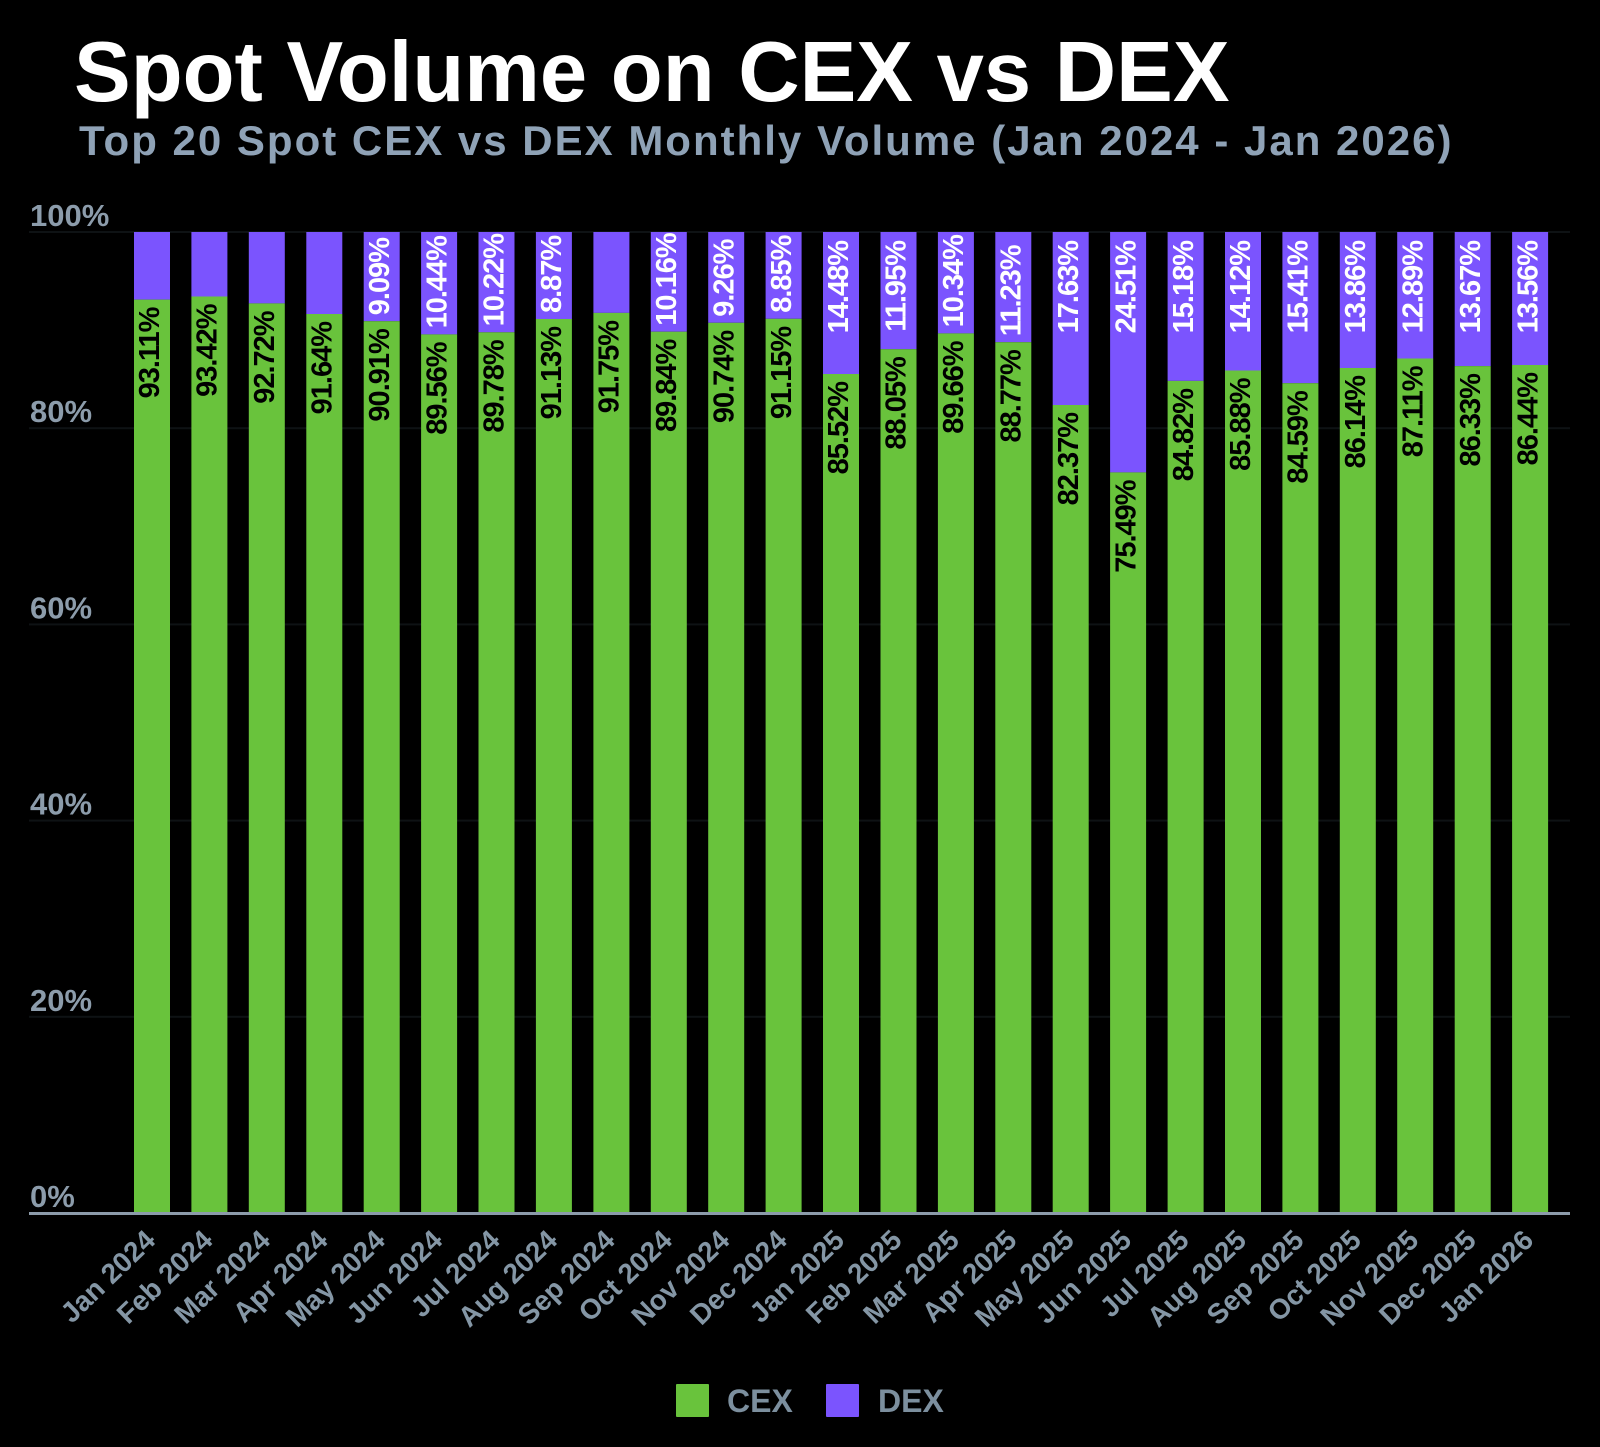  I want to click on svg-text: 88.77%, so click(1012, 396).